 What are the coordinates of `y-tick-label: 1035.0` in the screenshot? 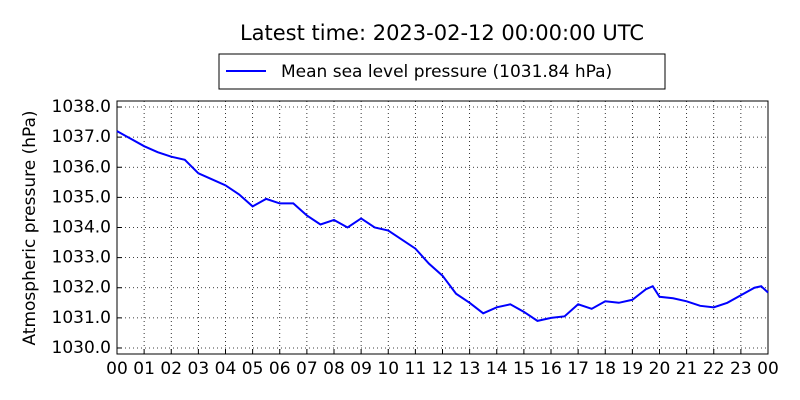 It's located at (81, 197).